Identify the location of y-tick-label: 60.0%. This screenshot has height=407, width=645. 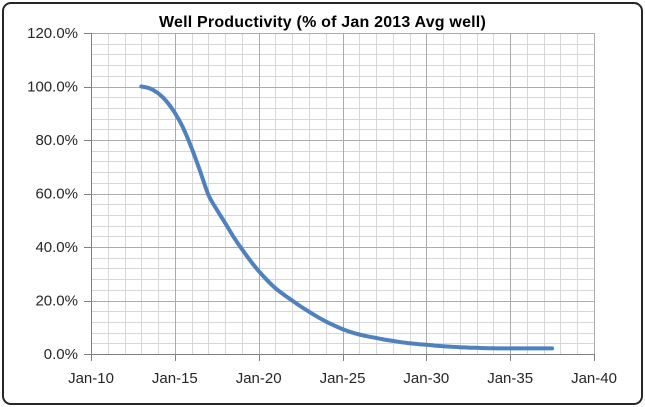
(56, 194).